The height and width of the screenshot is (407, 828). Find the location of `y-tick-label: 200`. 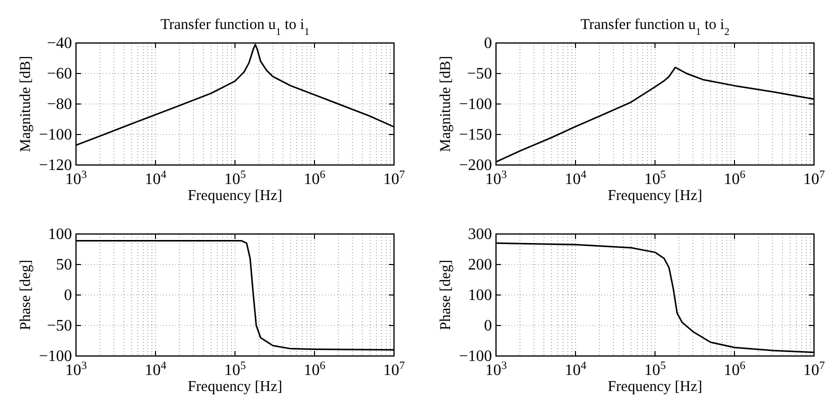

y-tick-label: 200 is located at coordinates (480, 265).